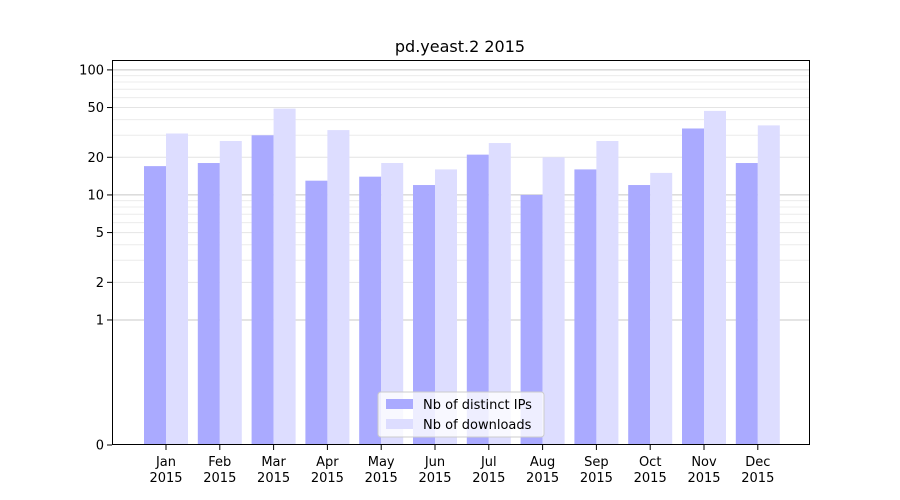 The height and width of the screenshot is (500, 900). What do you see at coordinates (100, 233) in the screenshot?
I see `y-tick-label: 5` at bounding box center [100, 233].